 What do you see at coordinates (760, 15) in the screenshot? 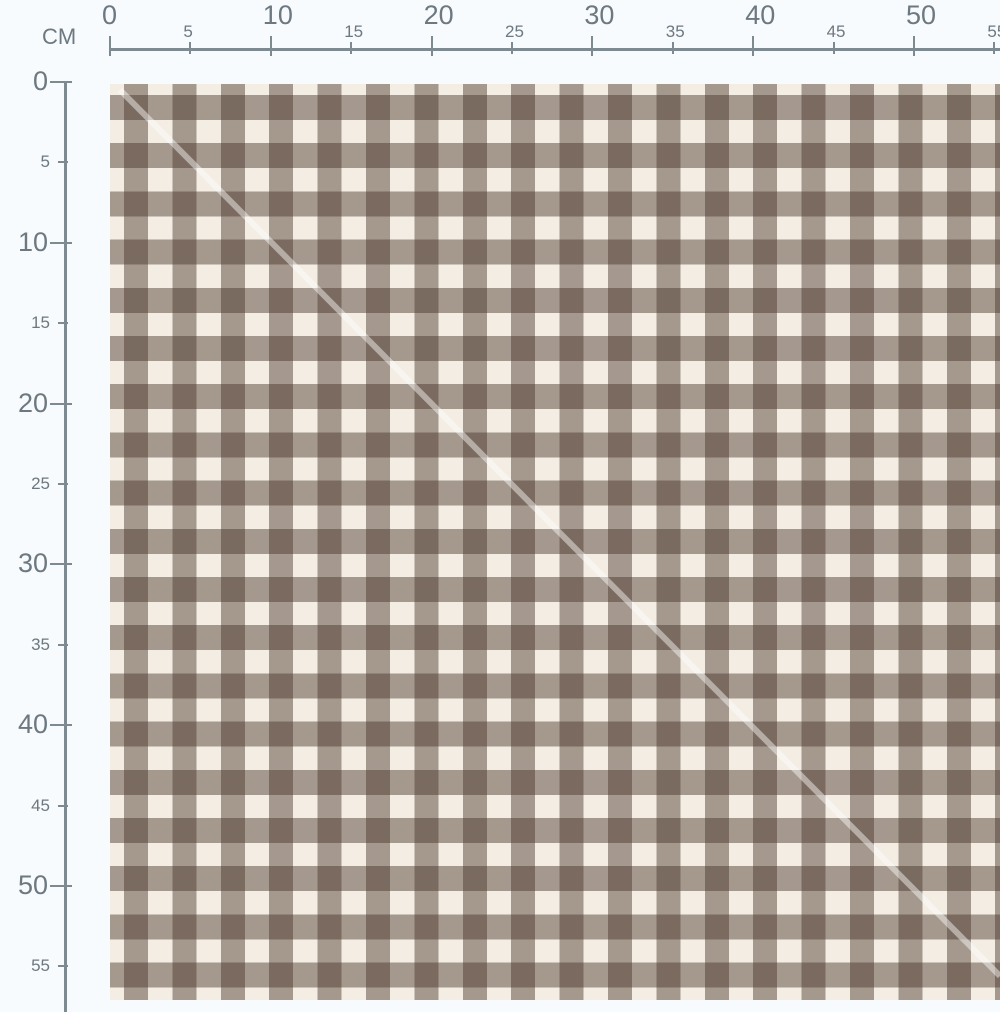
I see `top-ruler-label: 40` at bounding box center [760, 15].